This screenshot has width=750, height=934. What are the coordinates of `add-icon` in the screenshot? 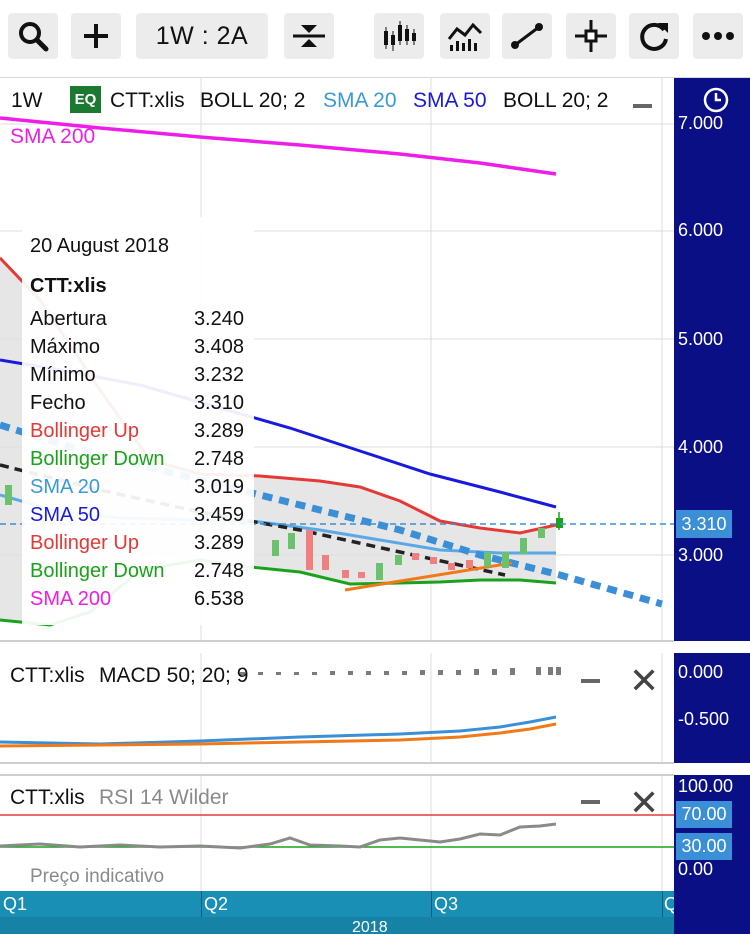 It's located at (96, 36).